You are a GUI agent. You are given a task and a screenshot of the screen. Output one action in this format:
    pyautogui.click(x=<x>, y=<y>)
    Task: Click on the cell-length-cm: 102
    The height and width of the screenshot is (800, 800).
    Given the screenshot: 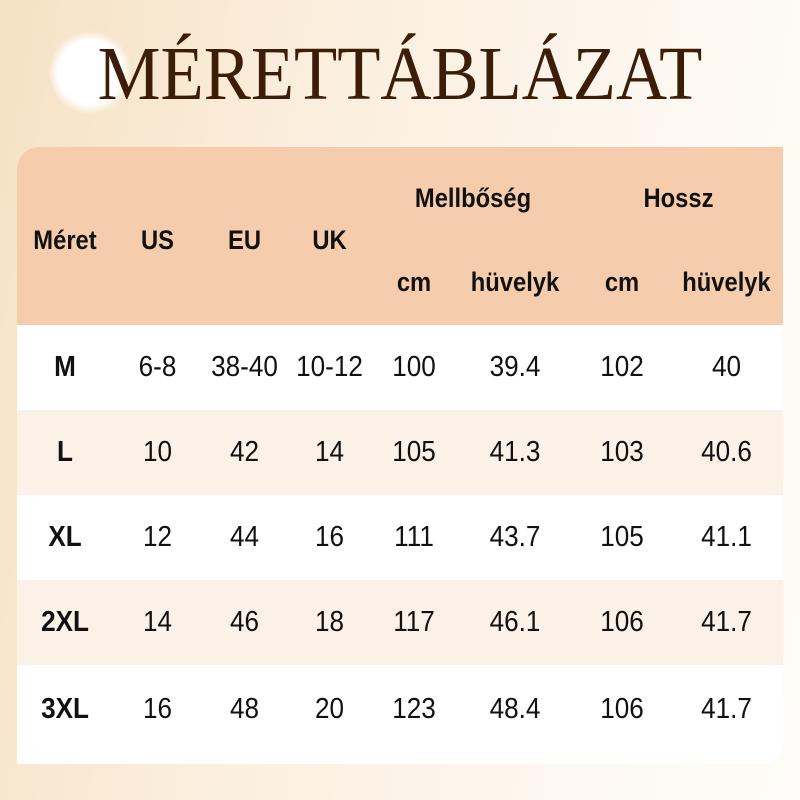 What is the action you would take?
    pyautogui.click(x=622, y=367)
    